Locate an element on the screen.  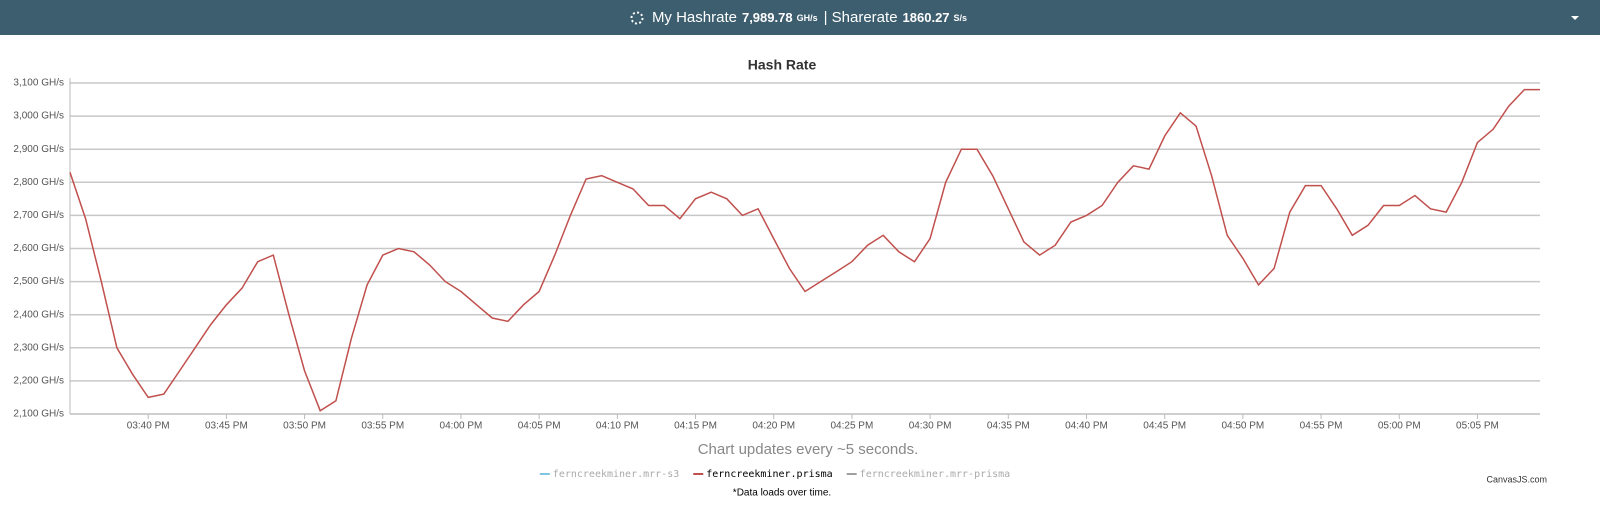
chart-title: Hash Rate is located at coordinates (782, 65).